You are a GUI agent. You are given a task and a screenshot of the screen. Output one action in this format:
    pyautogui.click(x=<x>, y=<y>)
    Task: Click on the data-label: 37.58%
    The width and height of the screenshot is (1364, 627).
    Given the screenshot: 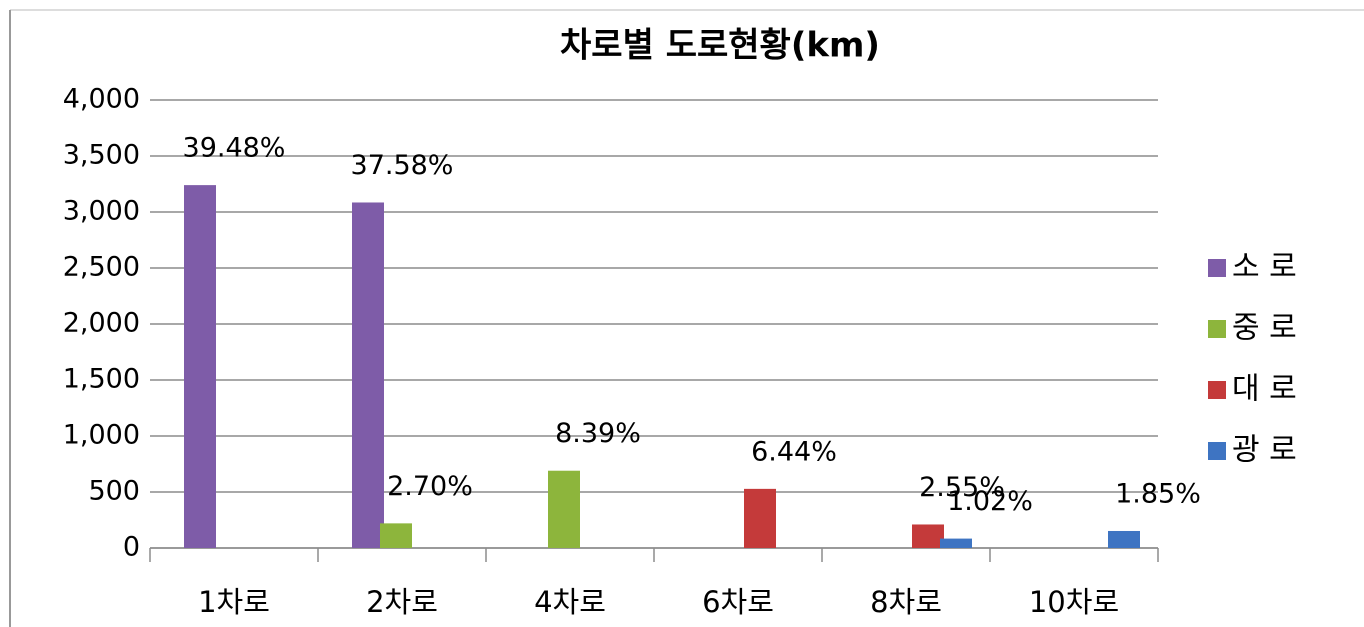 What is the action you would take?
    pyautogui.click(x=402, y=165)
    